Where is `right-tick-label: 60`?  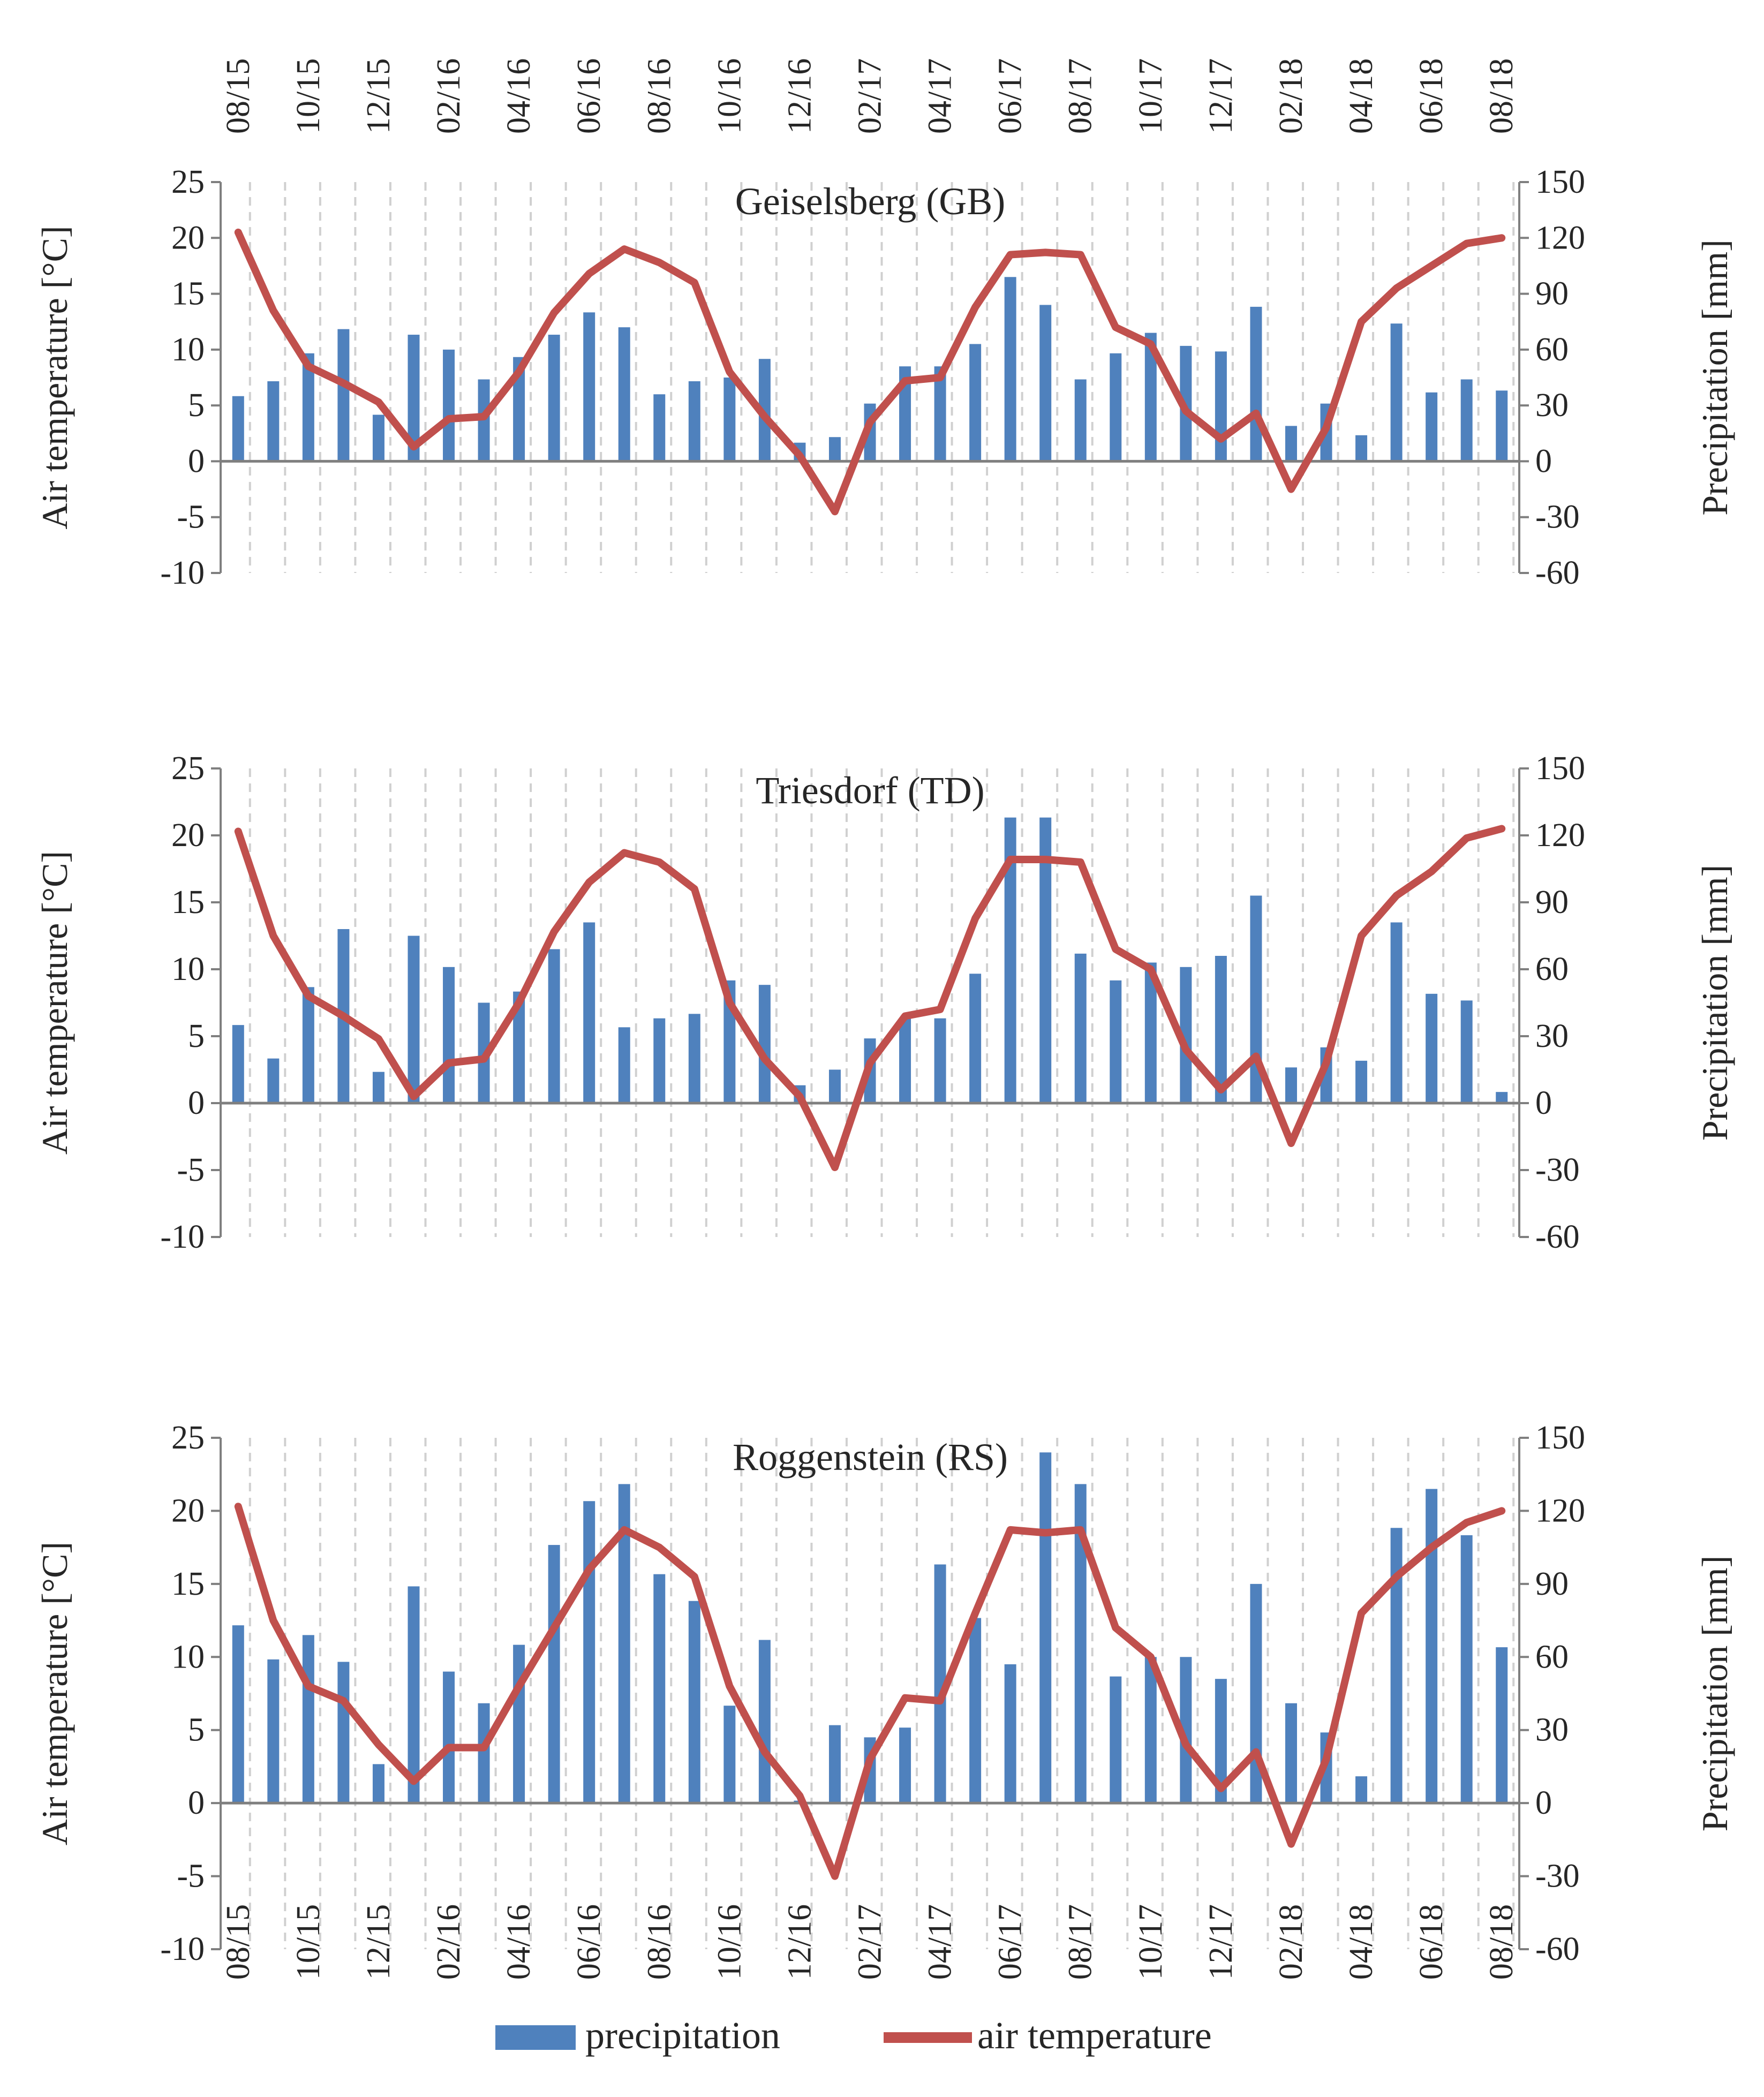
right-tick-label: 60 is located at coordinates (1552, 349).